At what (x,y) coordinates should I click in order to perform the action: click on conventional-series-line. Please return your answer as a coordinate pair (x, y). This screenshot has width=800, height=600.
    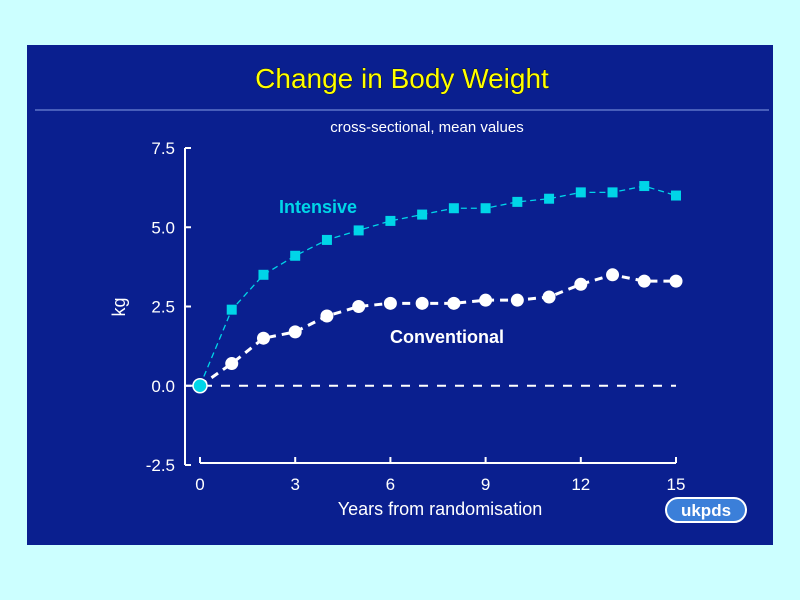
    Looking at the image, I should click on (437, 330).